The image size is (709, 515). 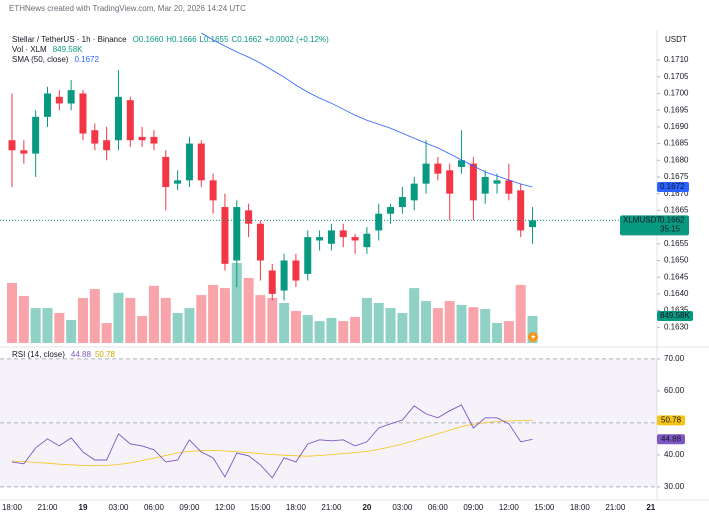 I want to click on x-tick-label: 15:00, so click(x=260, y=507).